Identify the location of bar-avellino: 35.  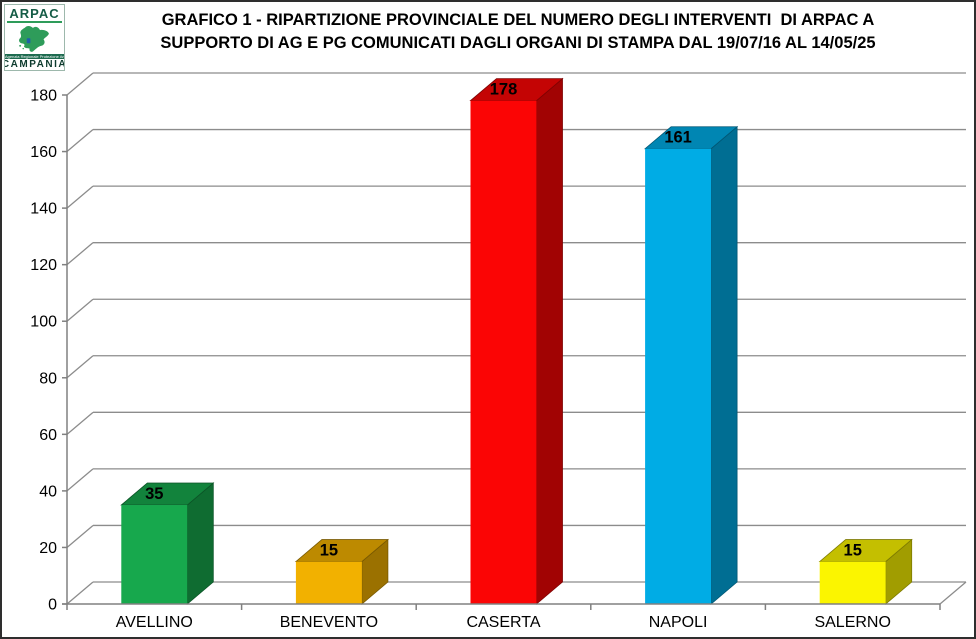
(167, 543).